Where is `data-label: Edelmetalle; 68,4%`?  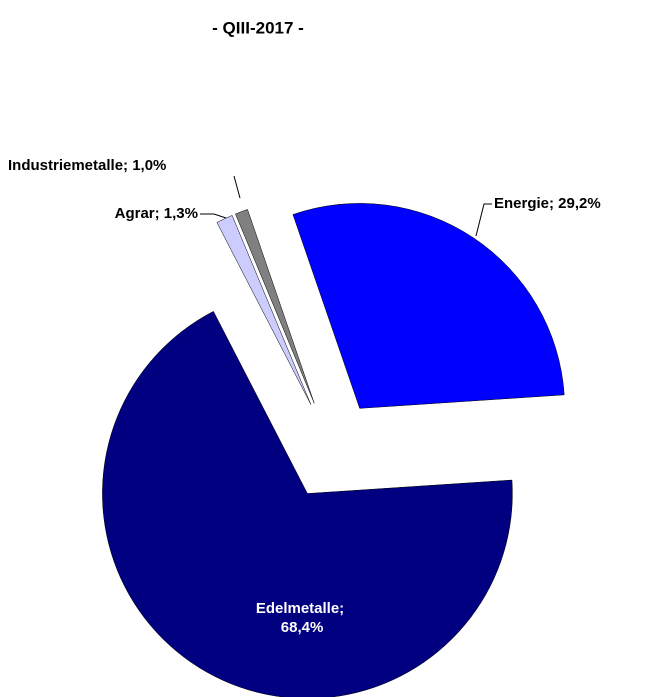
data-label: Edelmetalle; 68,4% is located at coordinates (300, 618).